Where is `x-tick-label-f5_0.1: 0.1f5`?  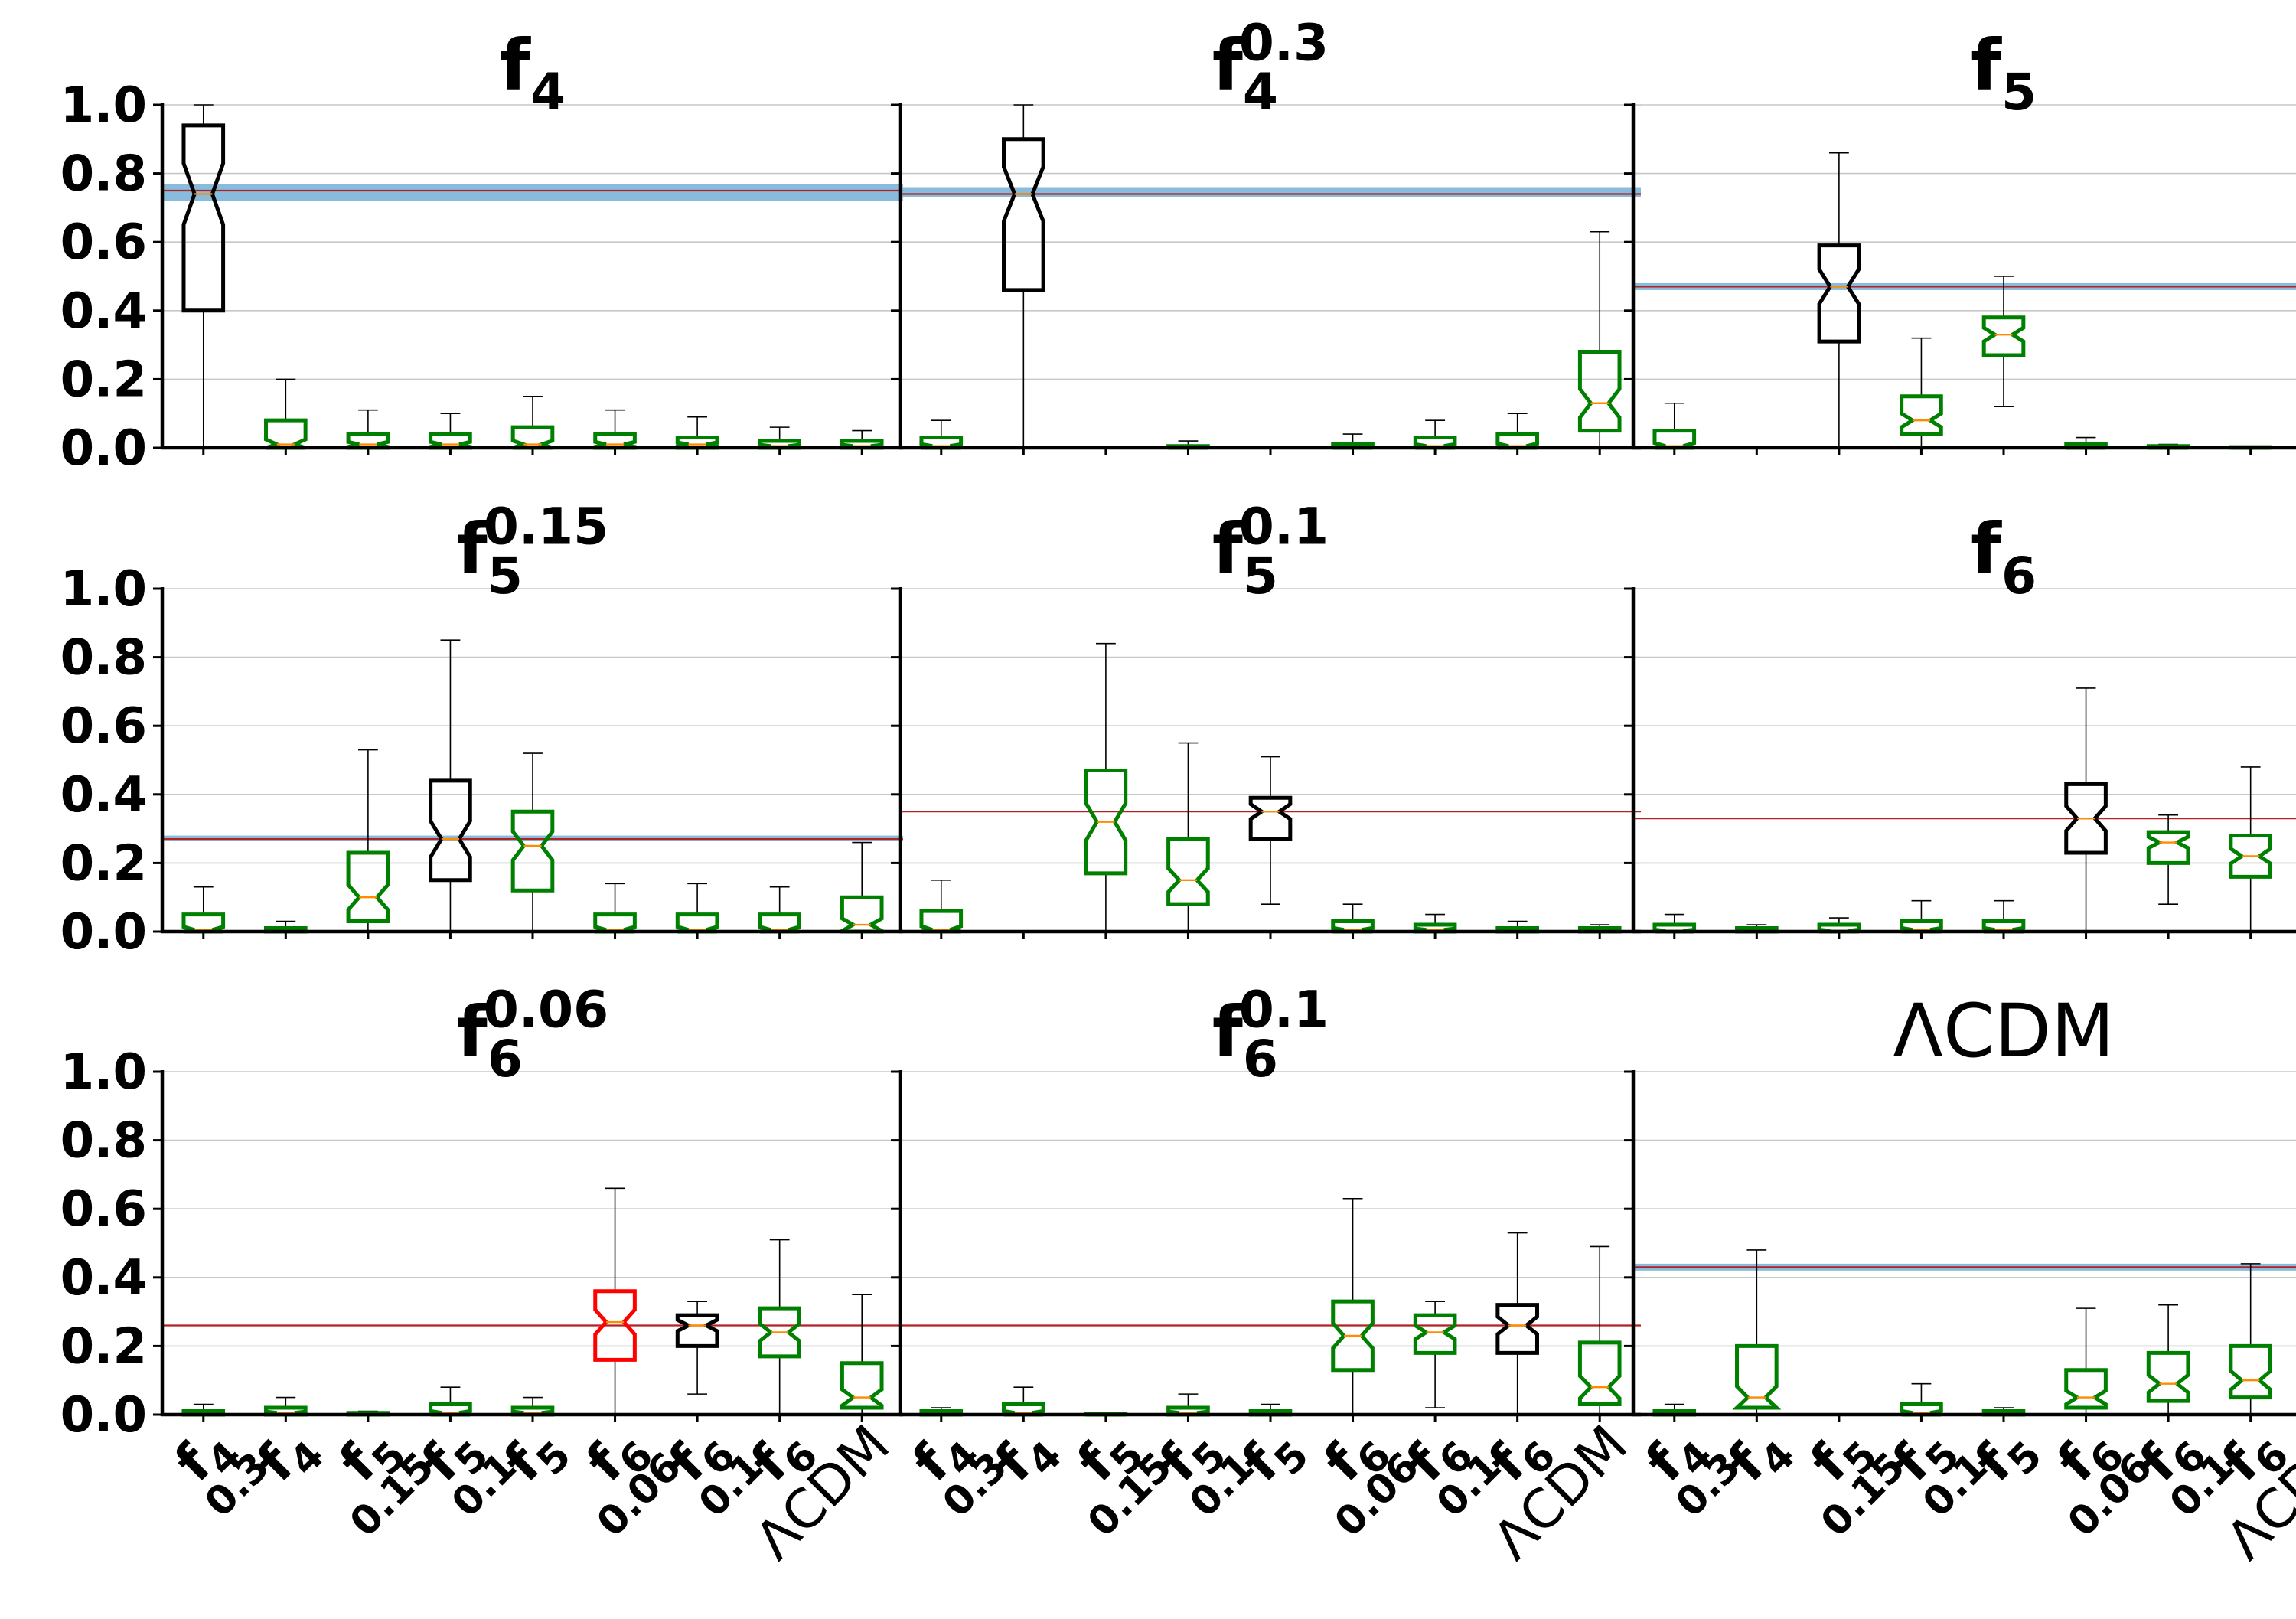
x-tick-label-f5_0.1: 0.1f5 is located at coordinates (1249, 1479).